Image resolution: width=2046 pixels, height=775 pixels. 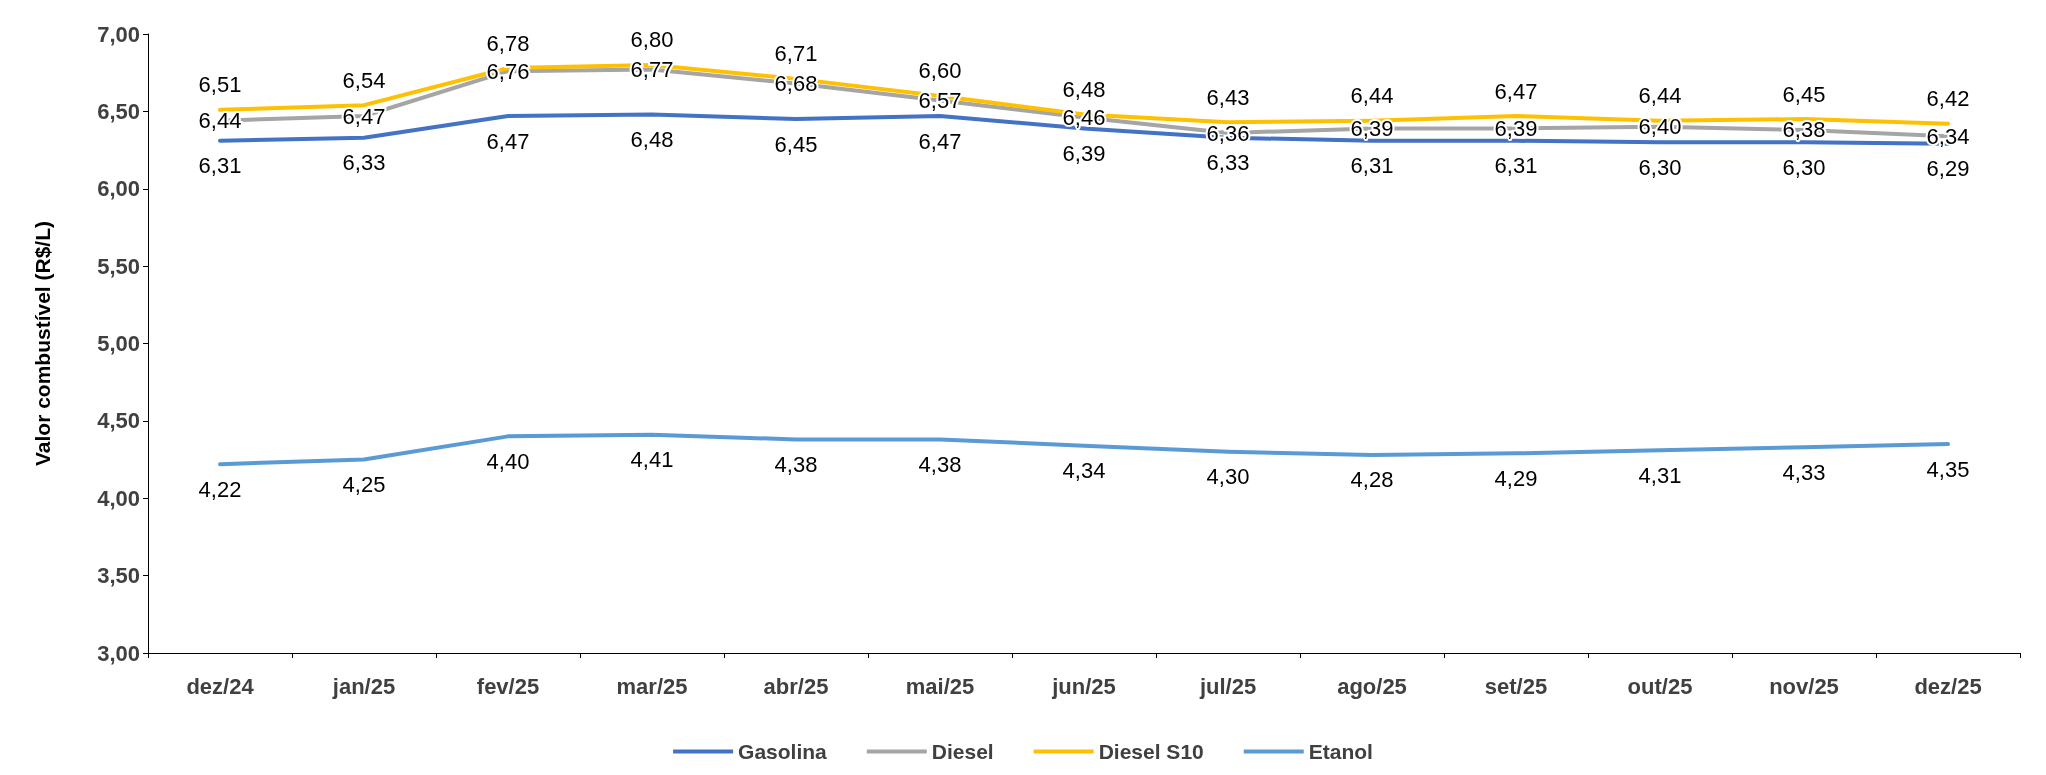 What do you see at coordinates (1228, 133) in the screenshot?
I see `data-label: 6,36` at bounding box center [1228, 133].